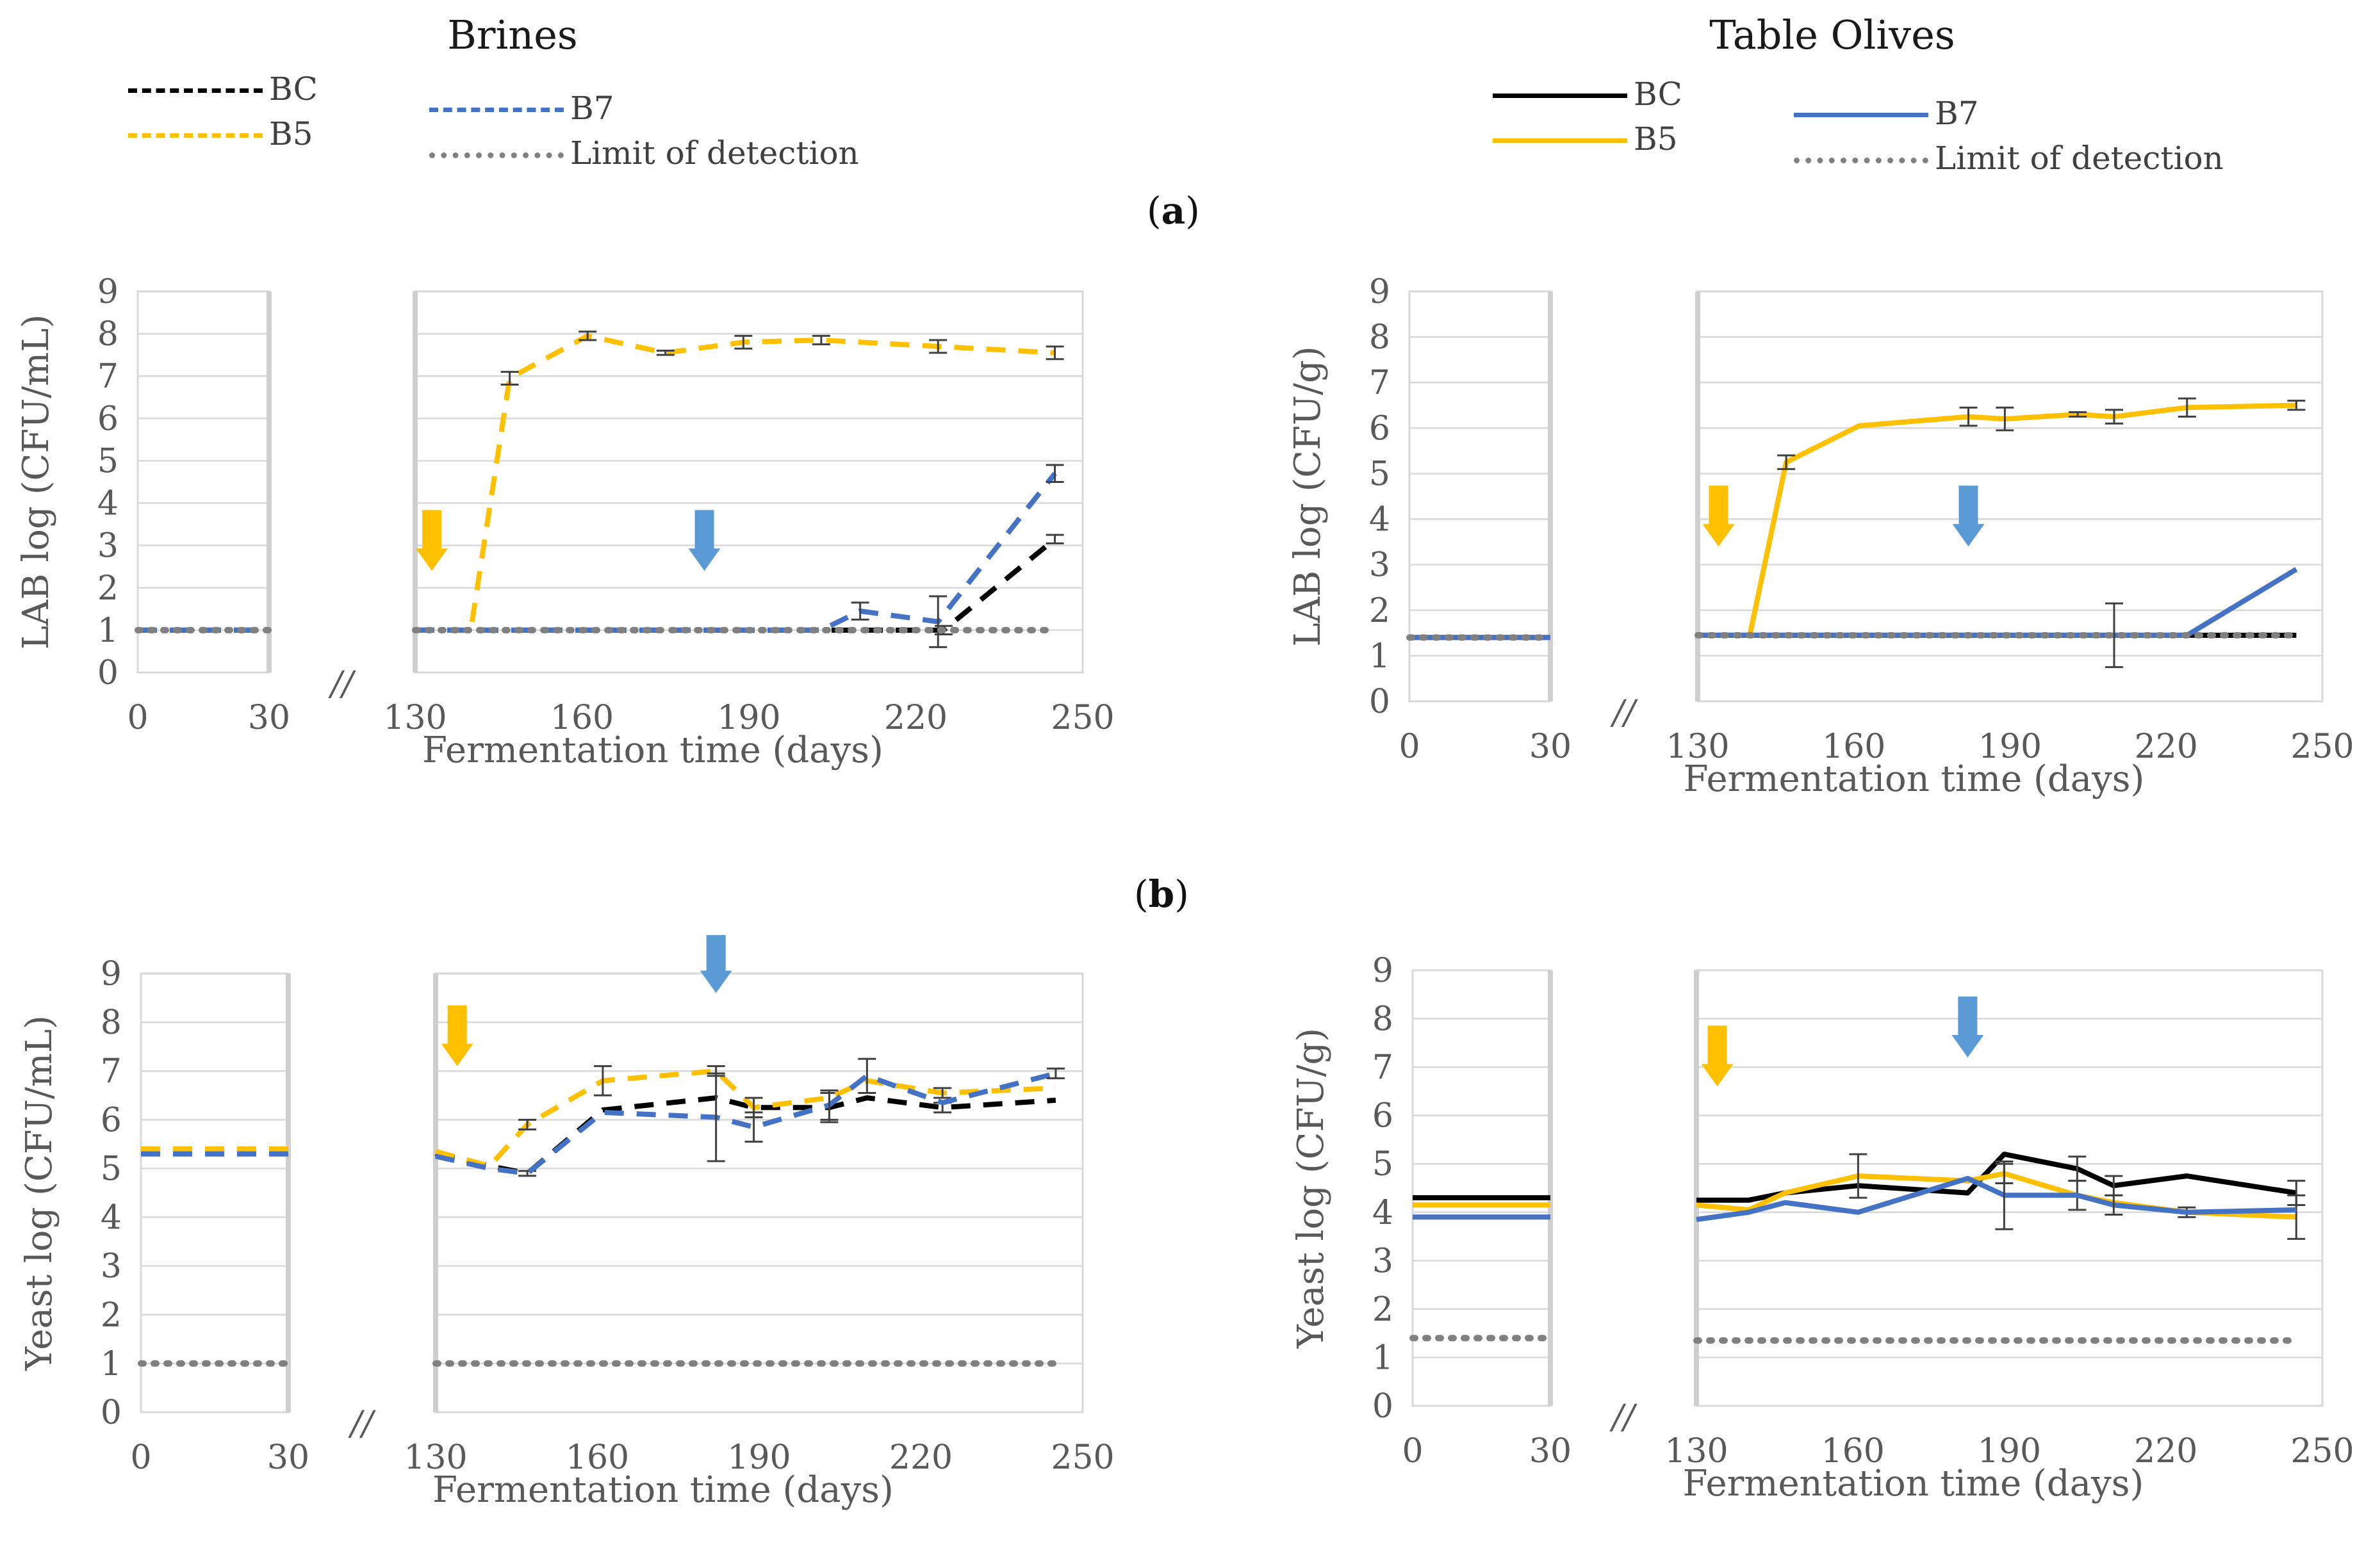 This screenshot has height=1548, width=2380. Describe the element at coordinates (36, 482) in the screenshot. I see `y-axis-title: LAB log (CFU/mL)` at that location.